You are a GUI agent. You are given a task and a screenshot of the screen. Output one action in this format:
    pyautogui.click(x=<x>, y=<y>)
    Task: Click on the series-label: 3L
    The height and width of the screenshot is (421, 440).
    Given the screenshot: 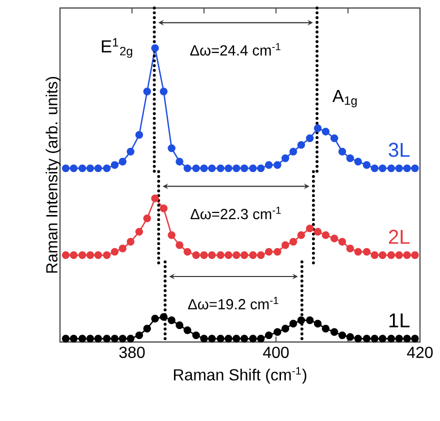 What is the action you would take?
    pyautogui.click(x=399, y=149)
    